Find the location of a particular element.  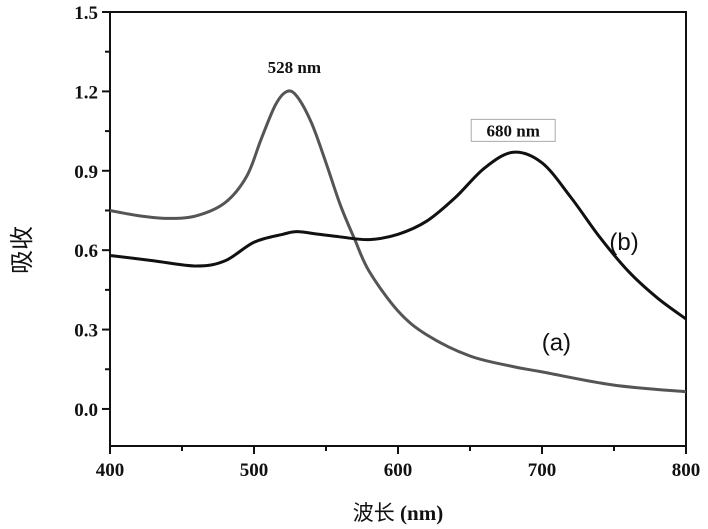

x-tick-label: 700 is located at coordinates (542, 470).